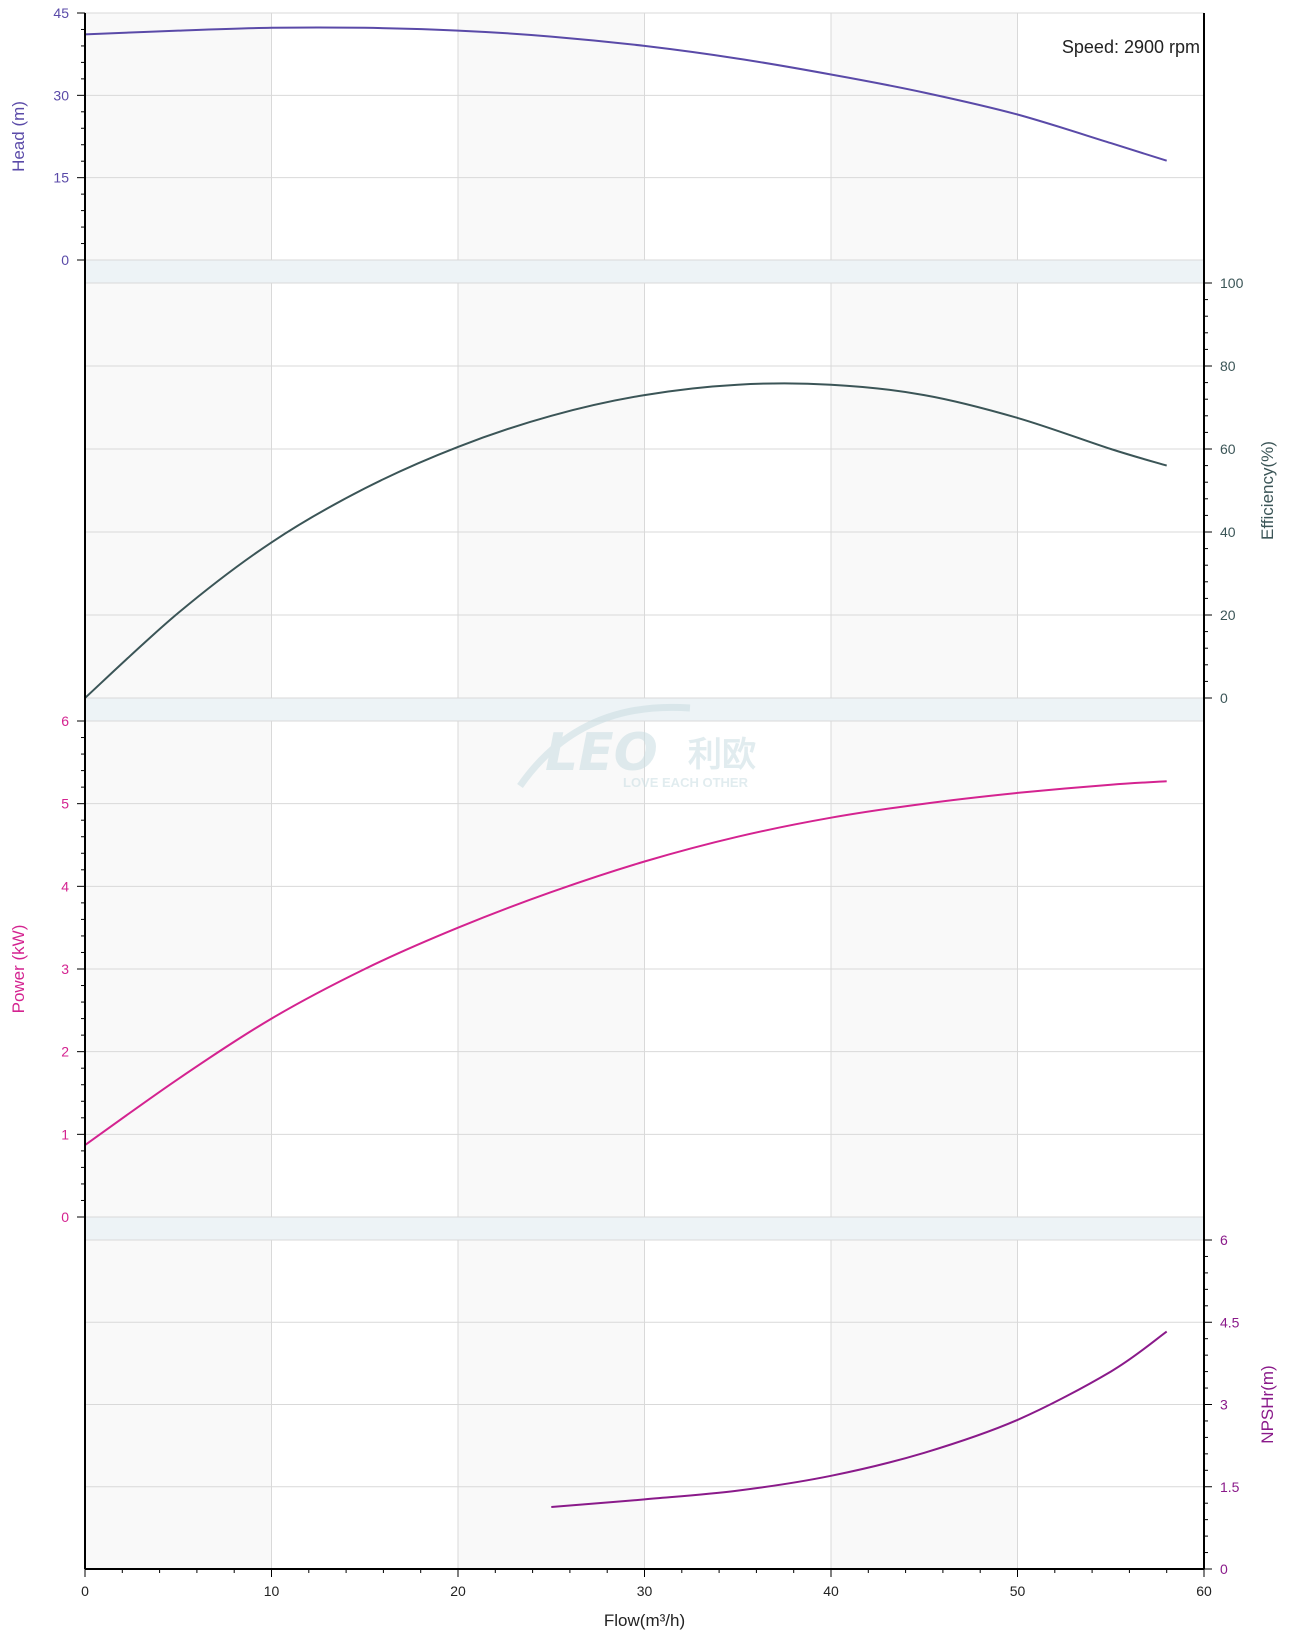 This screenshot has width=1290, height=1642. I want to click on speed-annotation: Speed: 2900 rpm, so click(1131, 47).